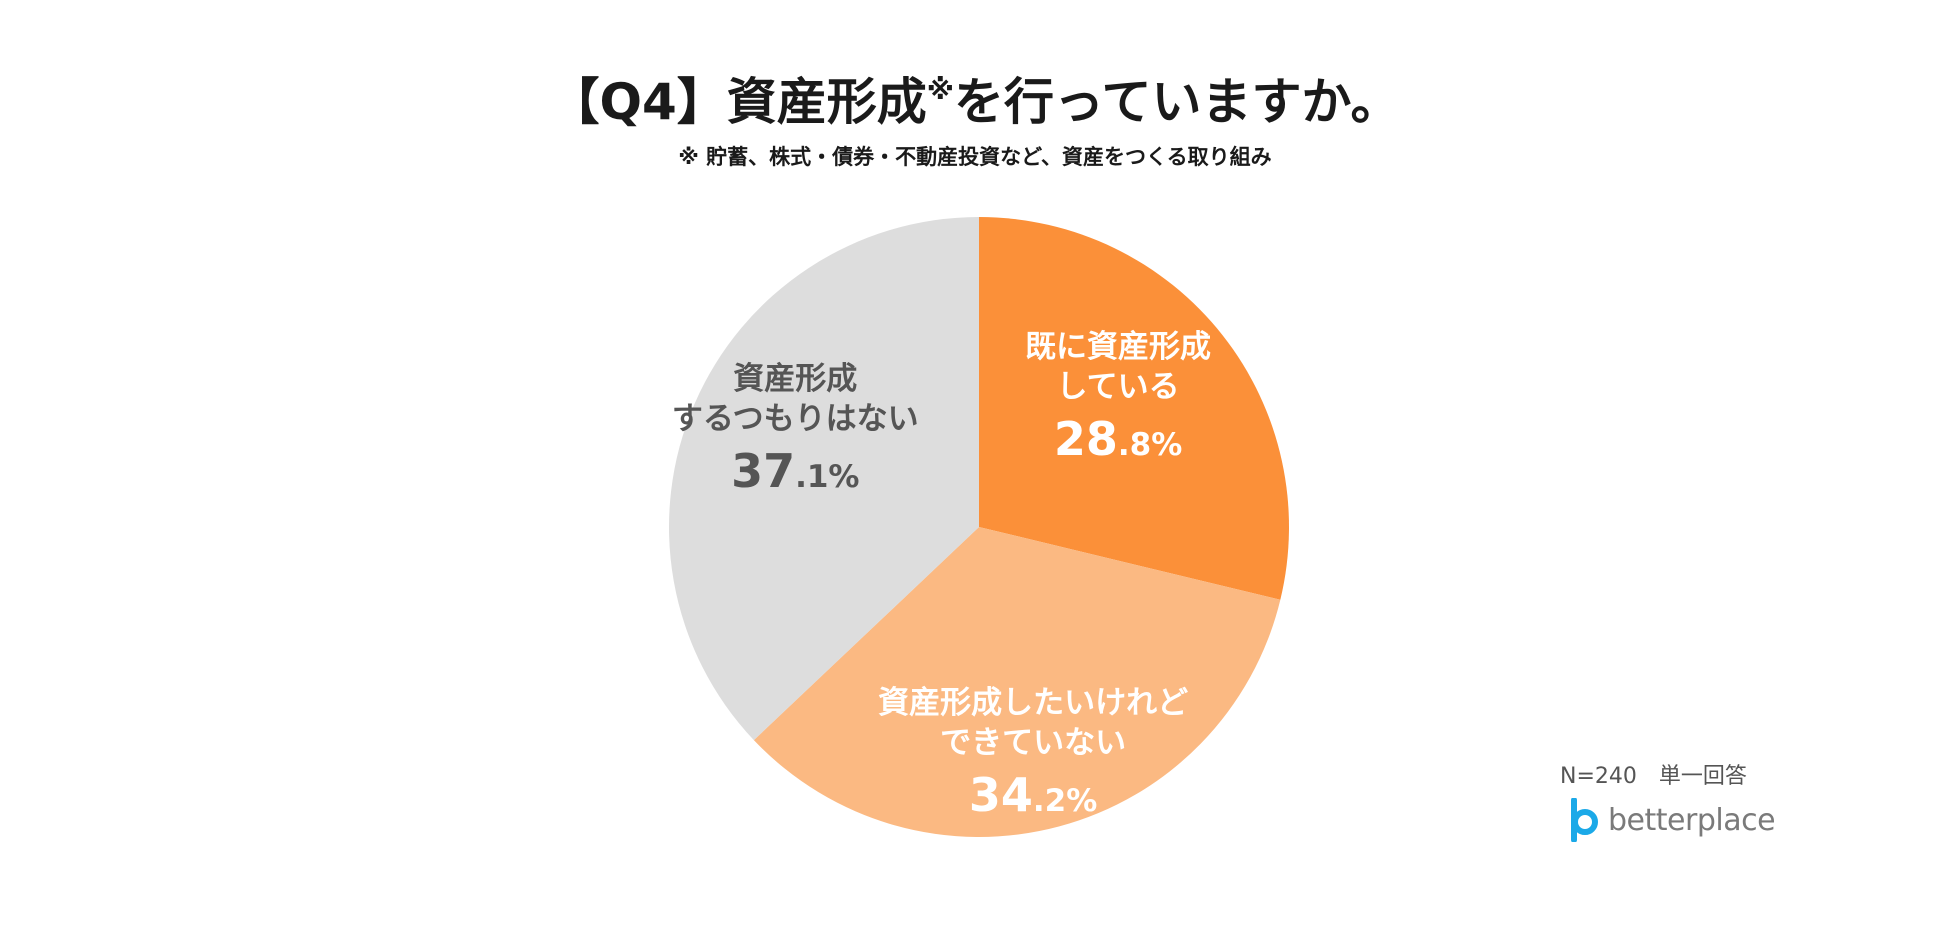 The width and height of the screenshot is (1950, 931). What do you see at coordinates (1177, 102) in the screenshot?
I see `title-tail: を行っていますか。` at bounding box center [1177, 102].